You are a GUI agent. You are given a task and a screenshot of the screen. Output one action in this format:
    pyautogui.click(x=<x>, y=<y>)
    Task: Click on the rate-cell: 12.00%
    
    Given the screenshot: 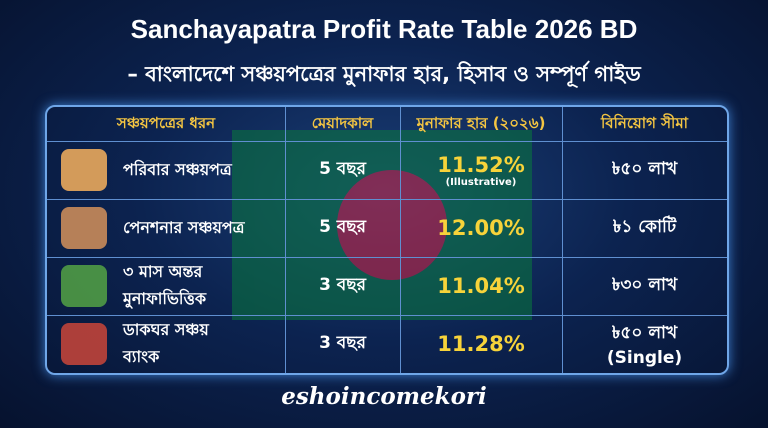 What is the action you would take?
    pyautogui.click(x=481, y=228)
    